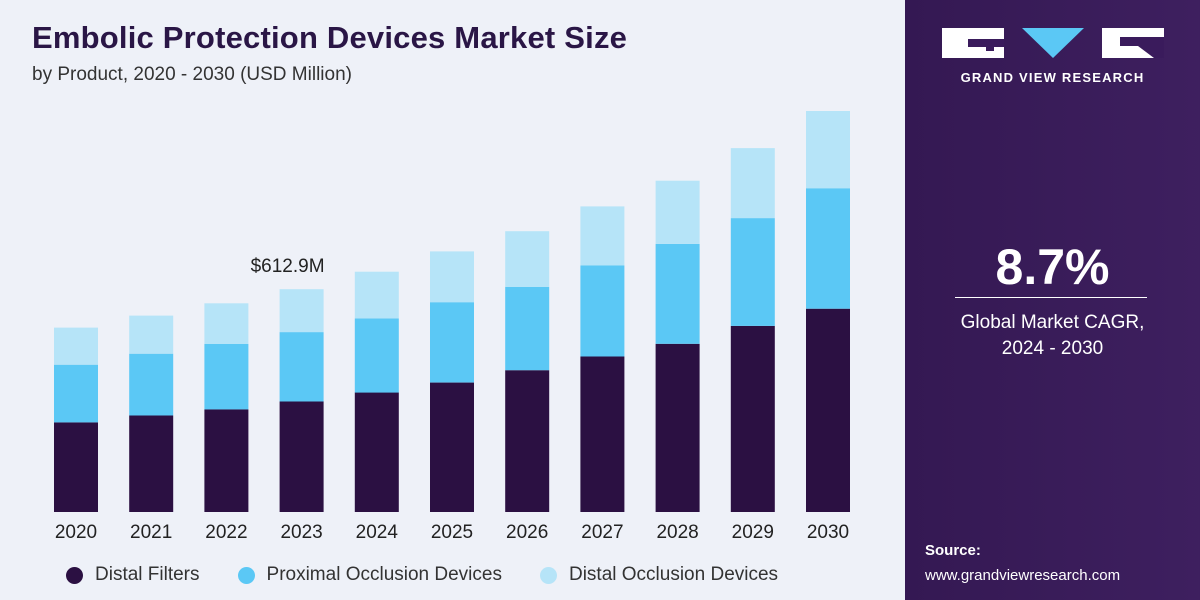  I want to click on bar-proximal-occlusion-devices-2022, so click(226, 376).